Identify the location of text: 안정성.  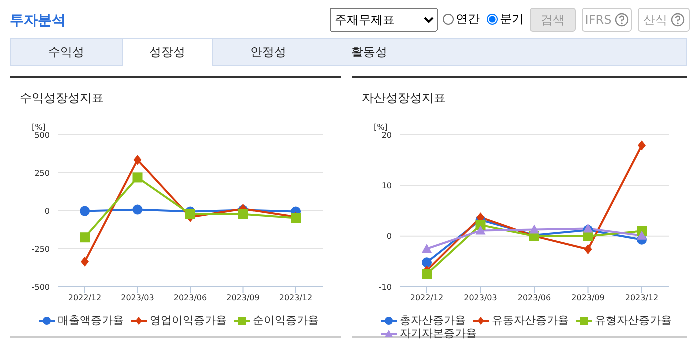
(269, 52).